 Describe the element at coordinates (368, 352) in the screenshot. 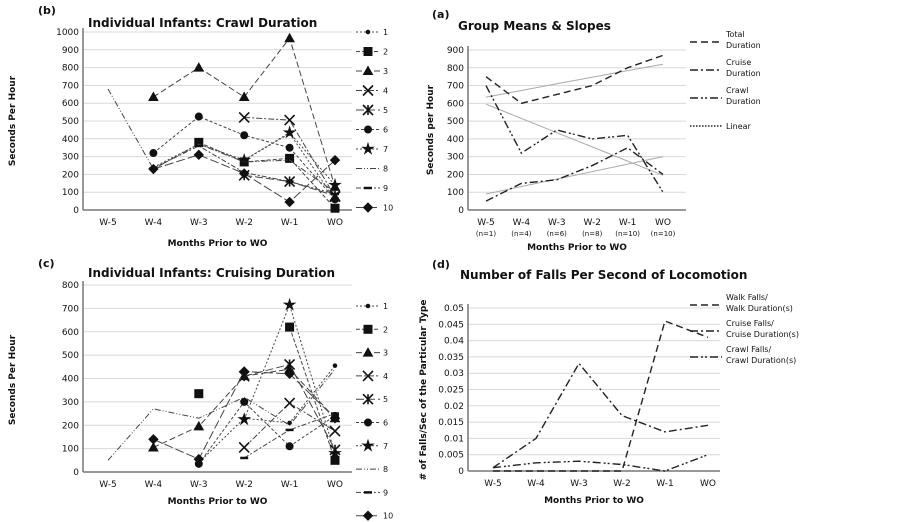

I see `legend-marker-triangle` at that location.